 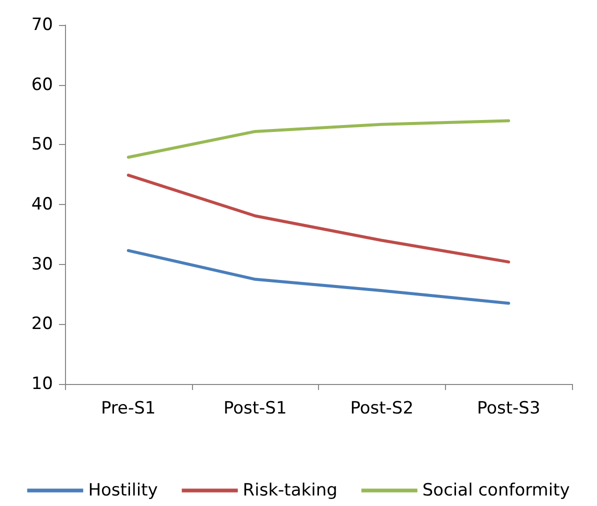 What do you see at coordinates (42, 384) in the screenshot?
I see `y-tick-label: 10` at bounding box center [42, 384].